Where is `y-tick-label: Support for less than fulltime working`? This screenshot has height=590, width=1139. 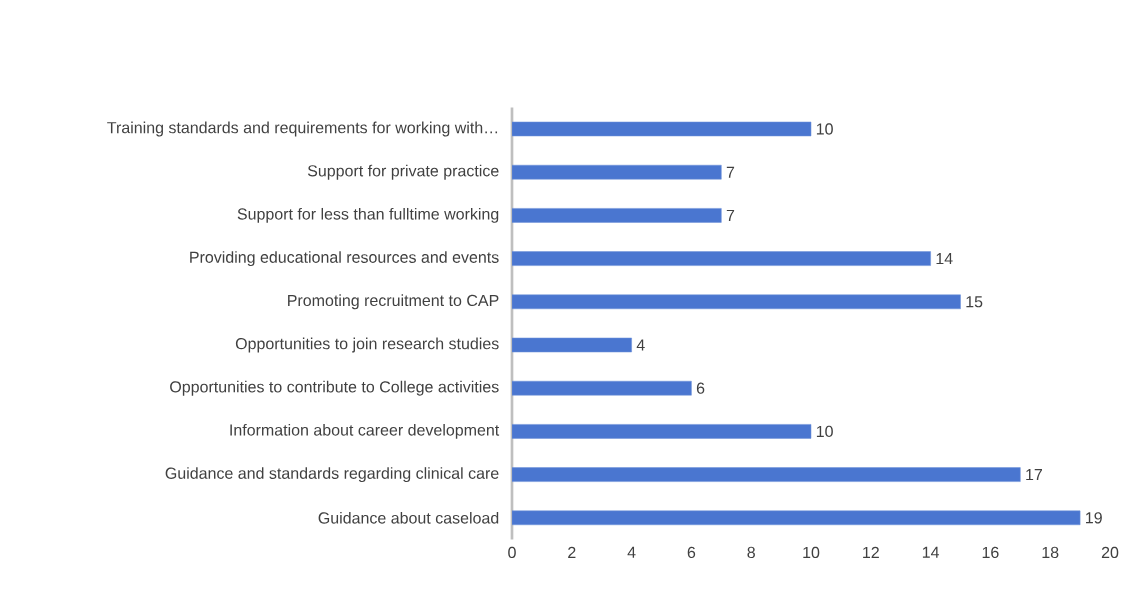 y-tick-label: Support for less than fulltime working is located at coordinates (368, 215).